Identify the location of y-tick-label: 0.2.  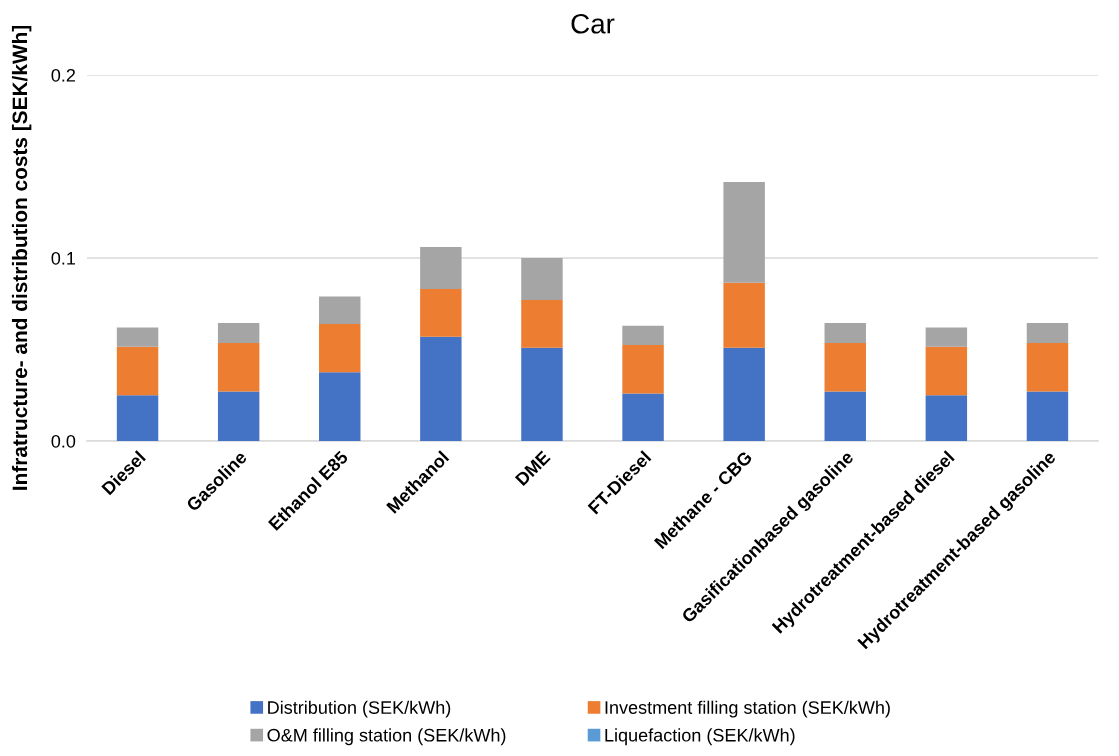
(63, 75).